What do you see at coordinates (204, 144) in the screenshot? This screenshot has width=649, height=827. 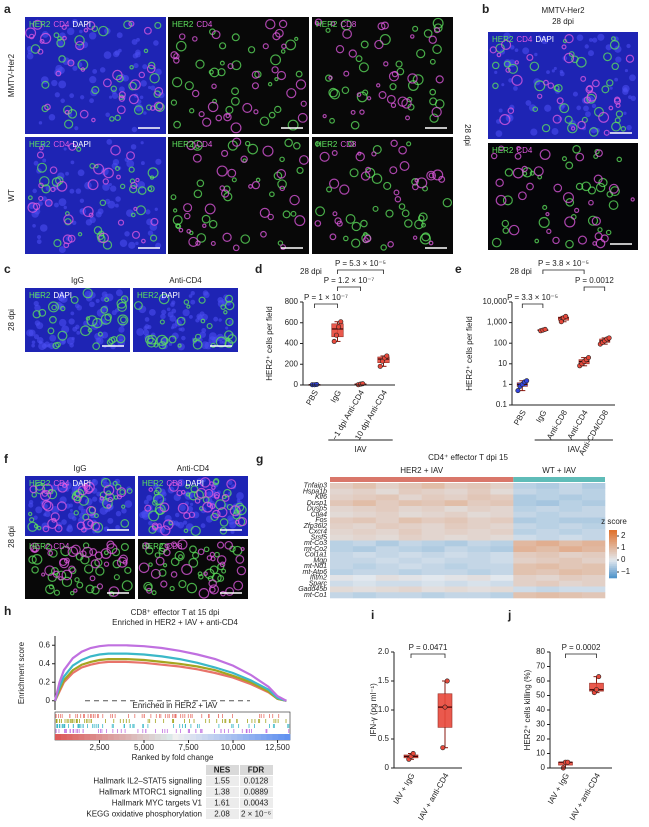 I see `stain-word: CD4` at bounding box center [204, 144].